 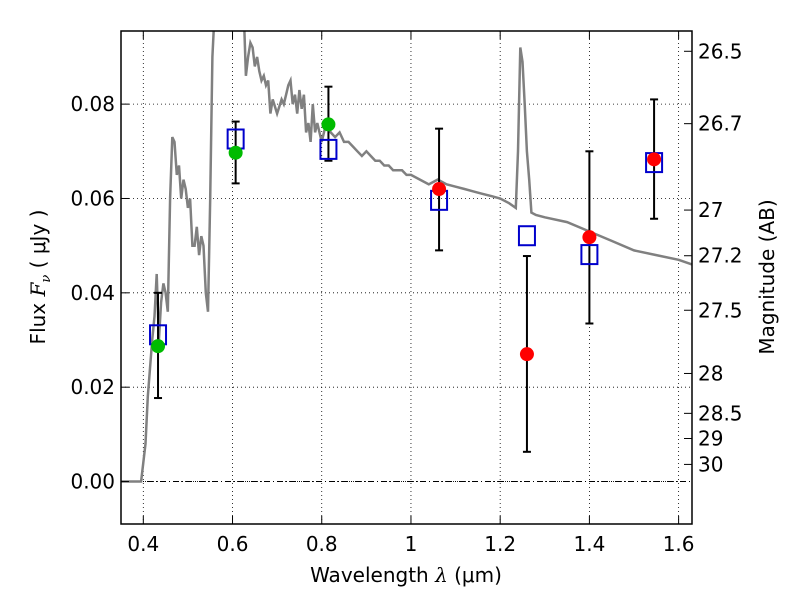 What do you see at coordinates (92, 104) in the screenshot?
I see `y-tick-label: 0.08` at bounding box center [92, 104].